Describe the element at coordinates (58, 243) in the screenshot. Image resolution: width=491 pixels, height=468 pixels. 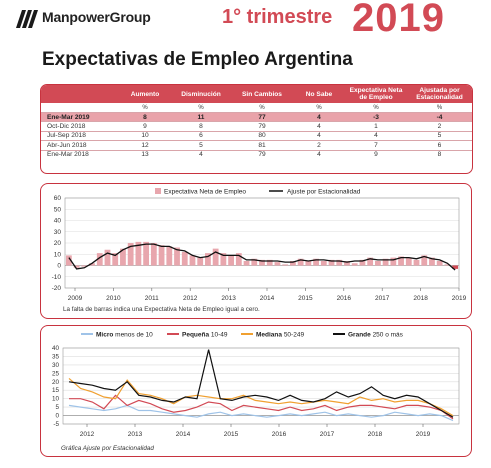
I see `y-tick-label: 20` at that location.